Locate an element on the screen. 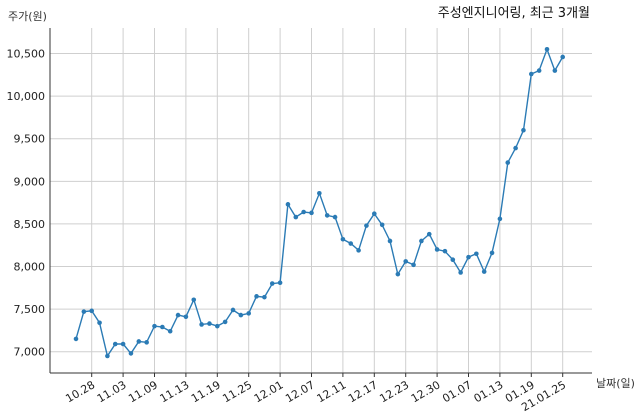 This screenshot has width=640, height=414. x-tick-label: 12.01 is located at coordinates (269, 391).